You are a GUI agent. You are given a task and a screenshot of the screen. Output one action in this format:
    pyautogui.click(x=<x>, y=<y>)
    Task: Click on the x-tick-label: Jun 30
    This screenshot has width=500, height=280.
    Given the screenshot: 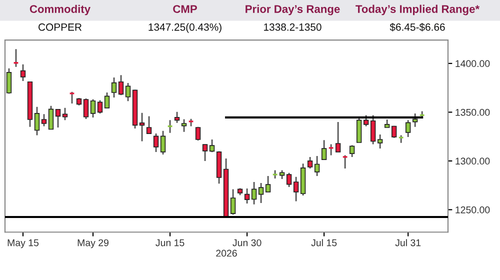 What is the action you would take?
    pyautogui.click(x=247, y=242)
    